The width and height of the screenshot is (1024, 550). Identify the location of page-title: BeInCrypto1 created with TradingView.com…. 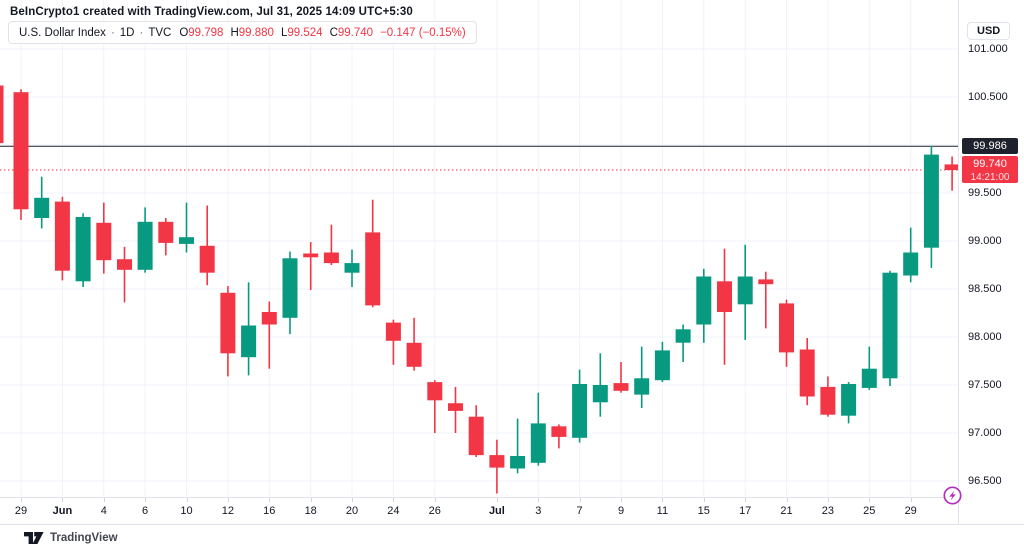
(211, 12).